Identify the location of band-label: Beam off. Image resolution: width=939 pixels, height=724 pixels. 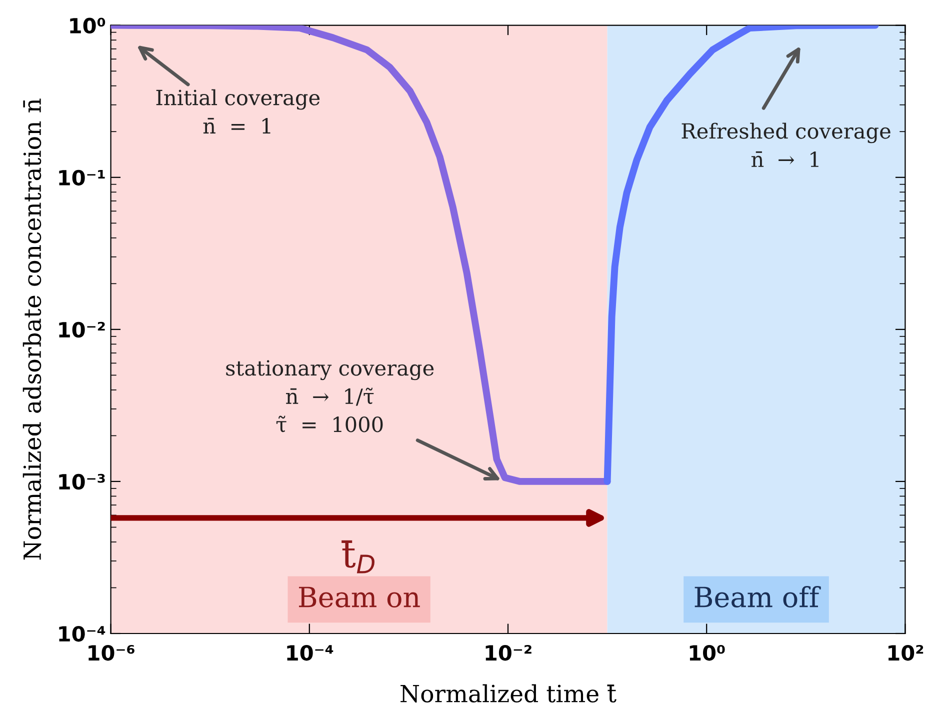
(757, 597).